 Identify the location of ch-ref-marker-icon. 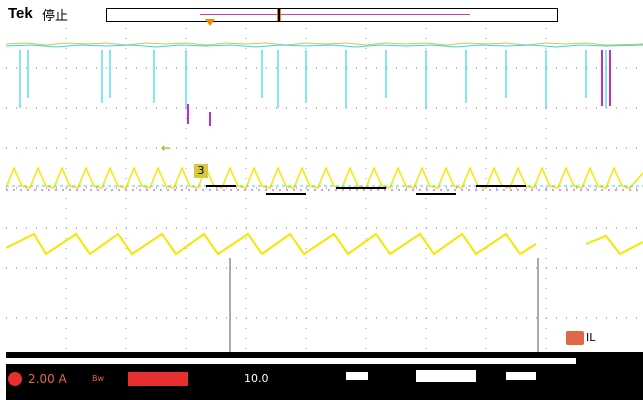
(575, 338).